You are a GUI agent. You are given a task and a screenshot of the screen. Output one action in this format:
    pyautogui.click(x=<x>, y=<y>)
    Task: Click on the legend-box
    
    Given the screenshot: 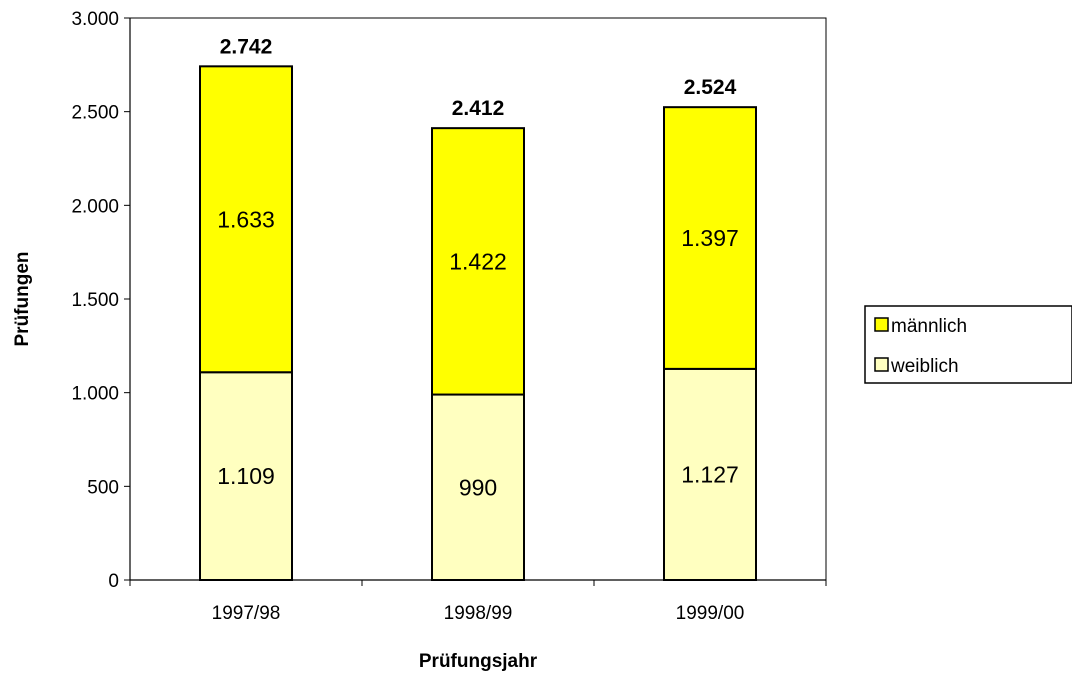 What is the action you would take?
    pyautogui.click(x=968, y=344)
    